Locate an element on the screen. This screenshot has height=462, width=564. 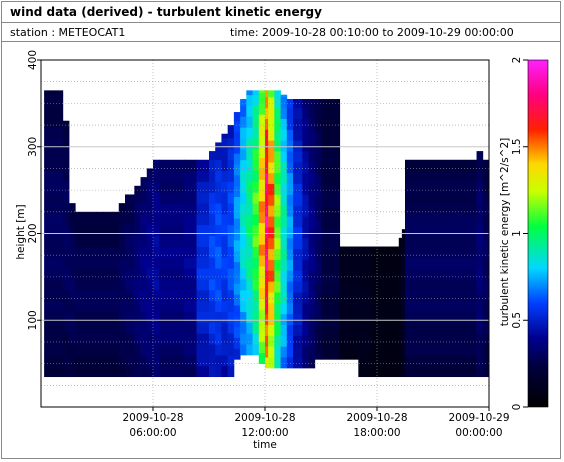
x-tick-label-date: 2009-10-29 is located at coordinates (478, 418).